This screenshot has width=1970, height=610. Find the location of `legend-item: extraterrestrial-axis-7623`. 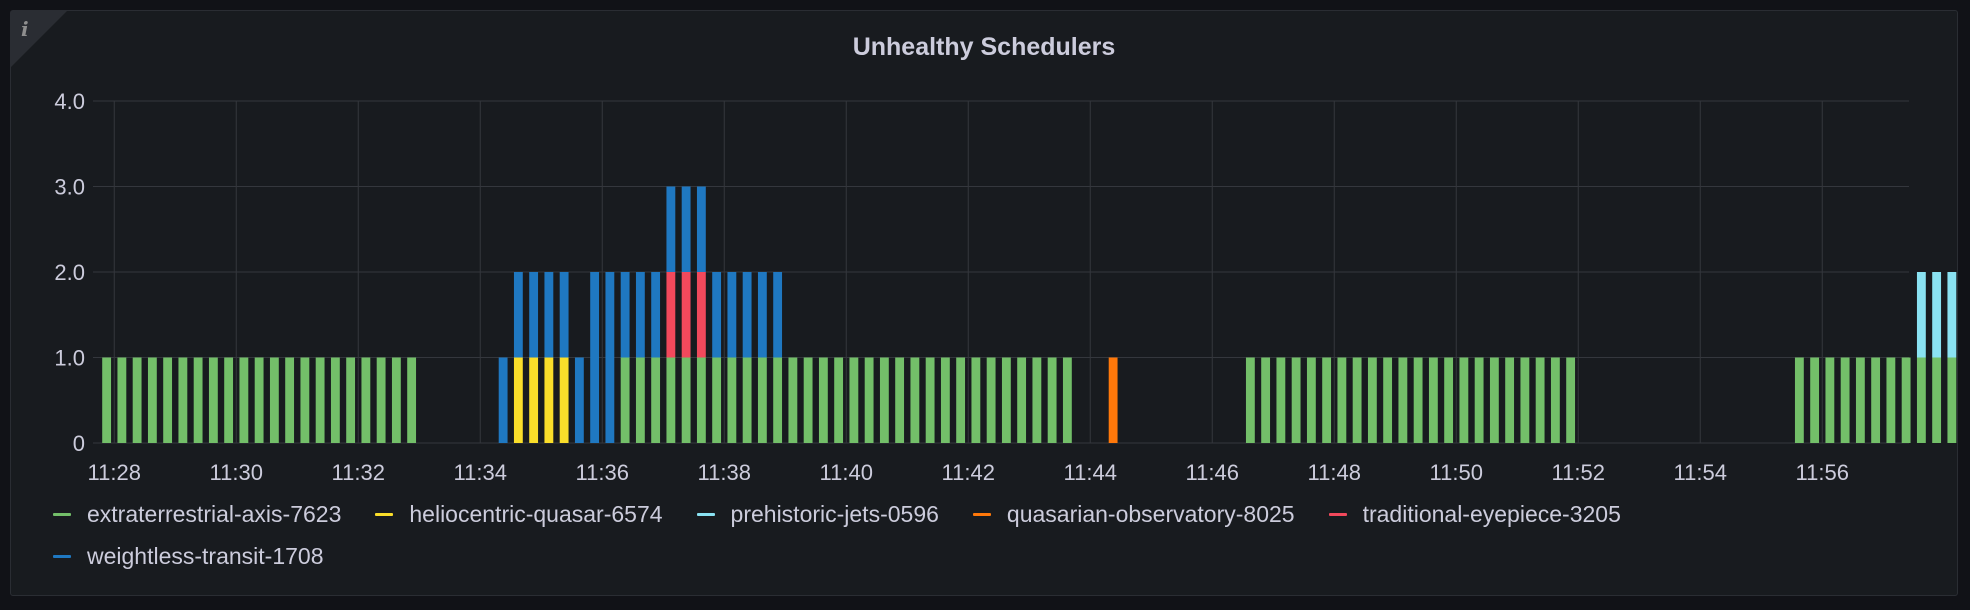

legend-item: extraterrestrial-axis-7623 is located at coordinates (197, 514).